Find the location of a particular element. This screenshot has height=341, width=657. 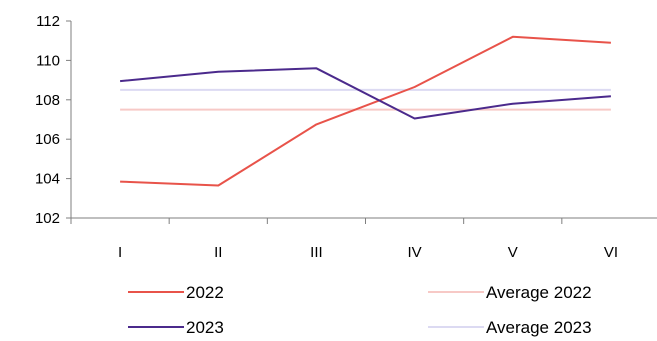

x-tick-label: V is located at coordinates (513, 252).